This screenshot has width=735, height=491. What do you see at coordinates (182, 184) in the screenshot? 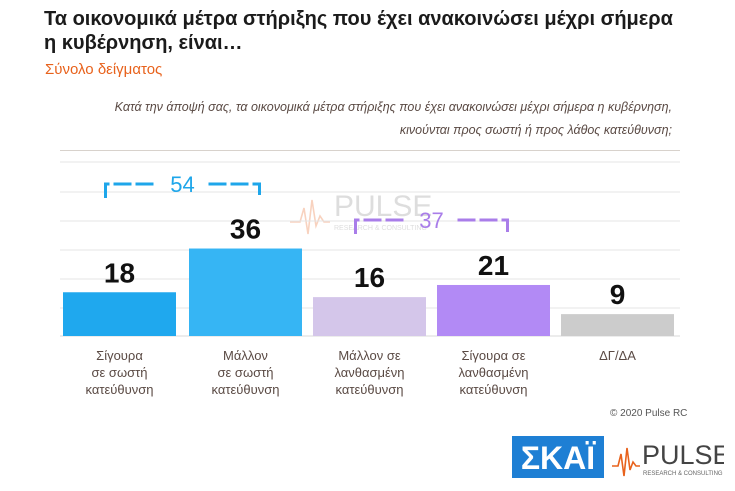
I see `group-total-0: 54` at bounding box center [182, 184].